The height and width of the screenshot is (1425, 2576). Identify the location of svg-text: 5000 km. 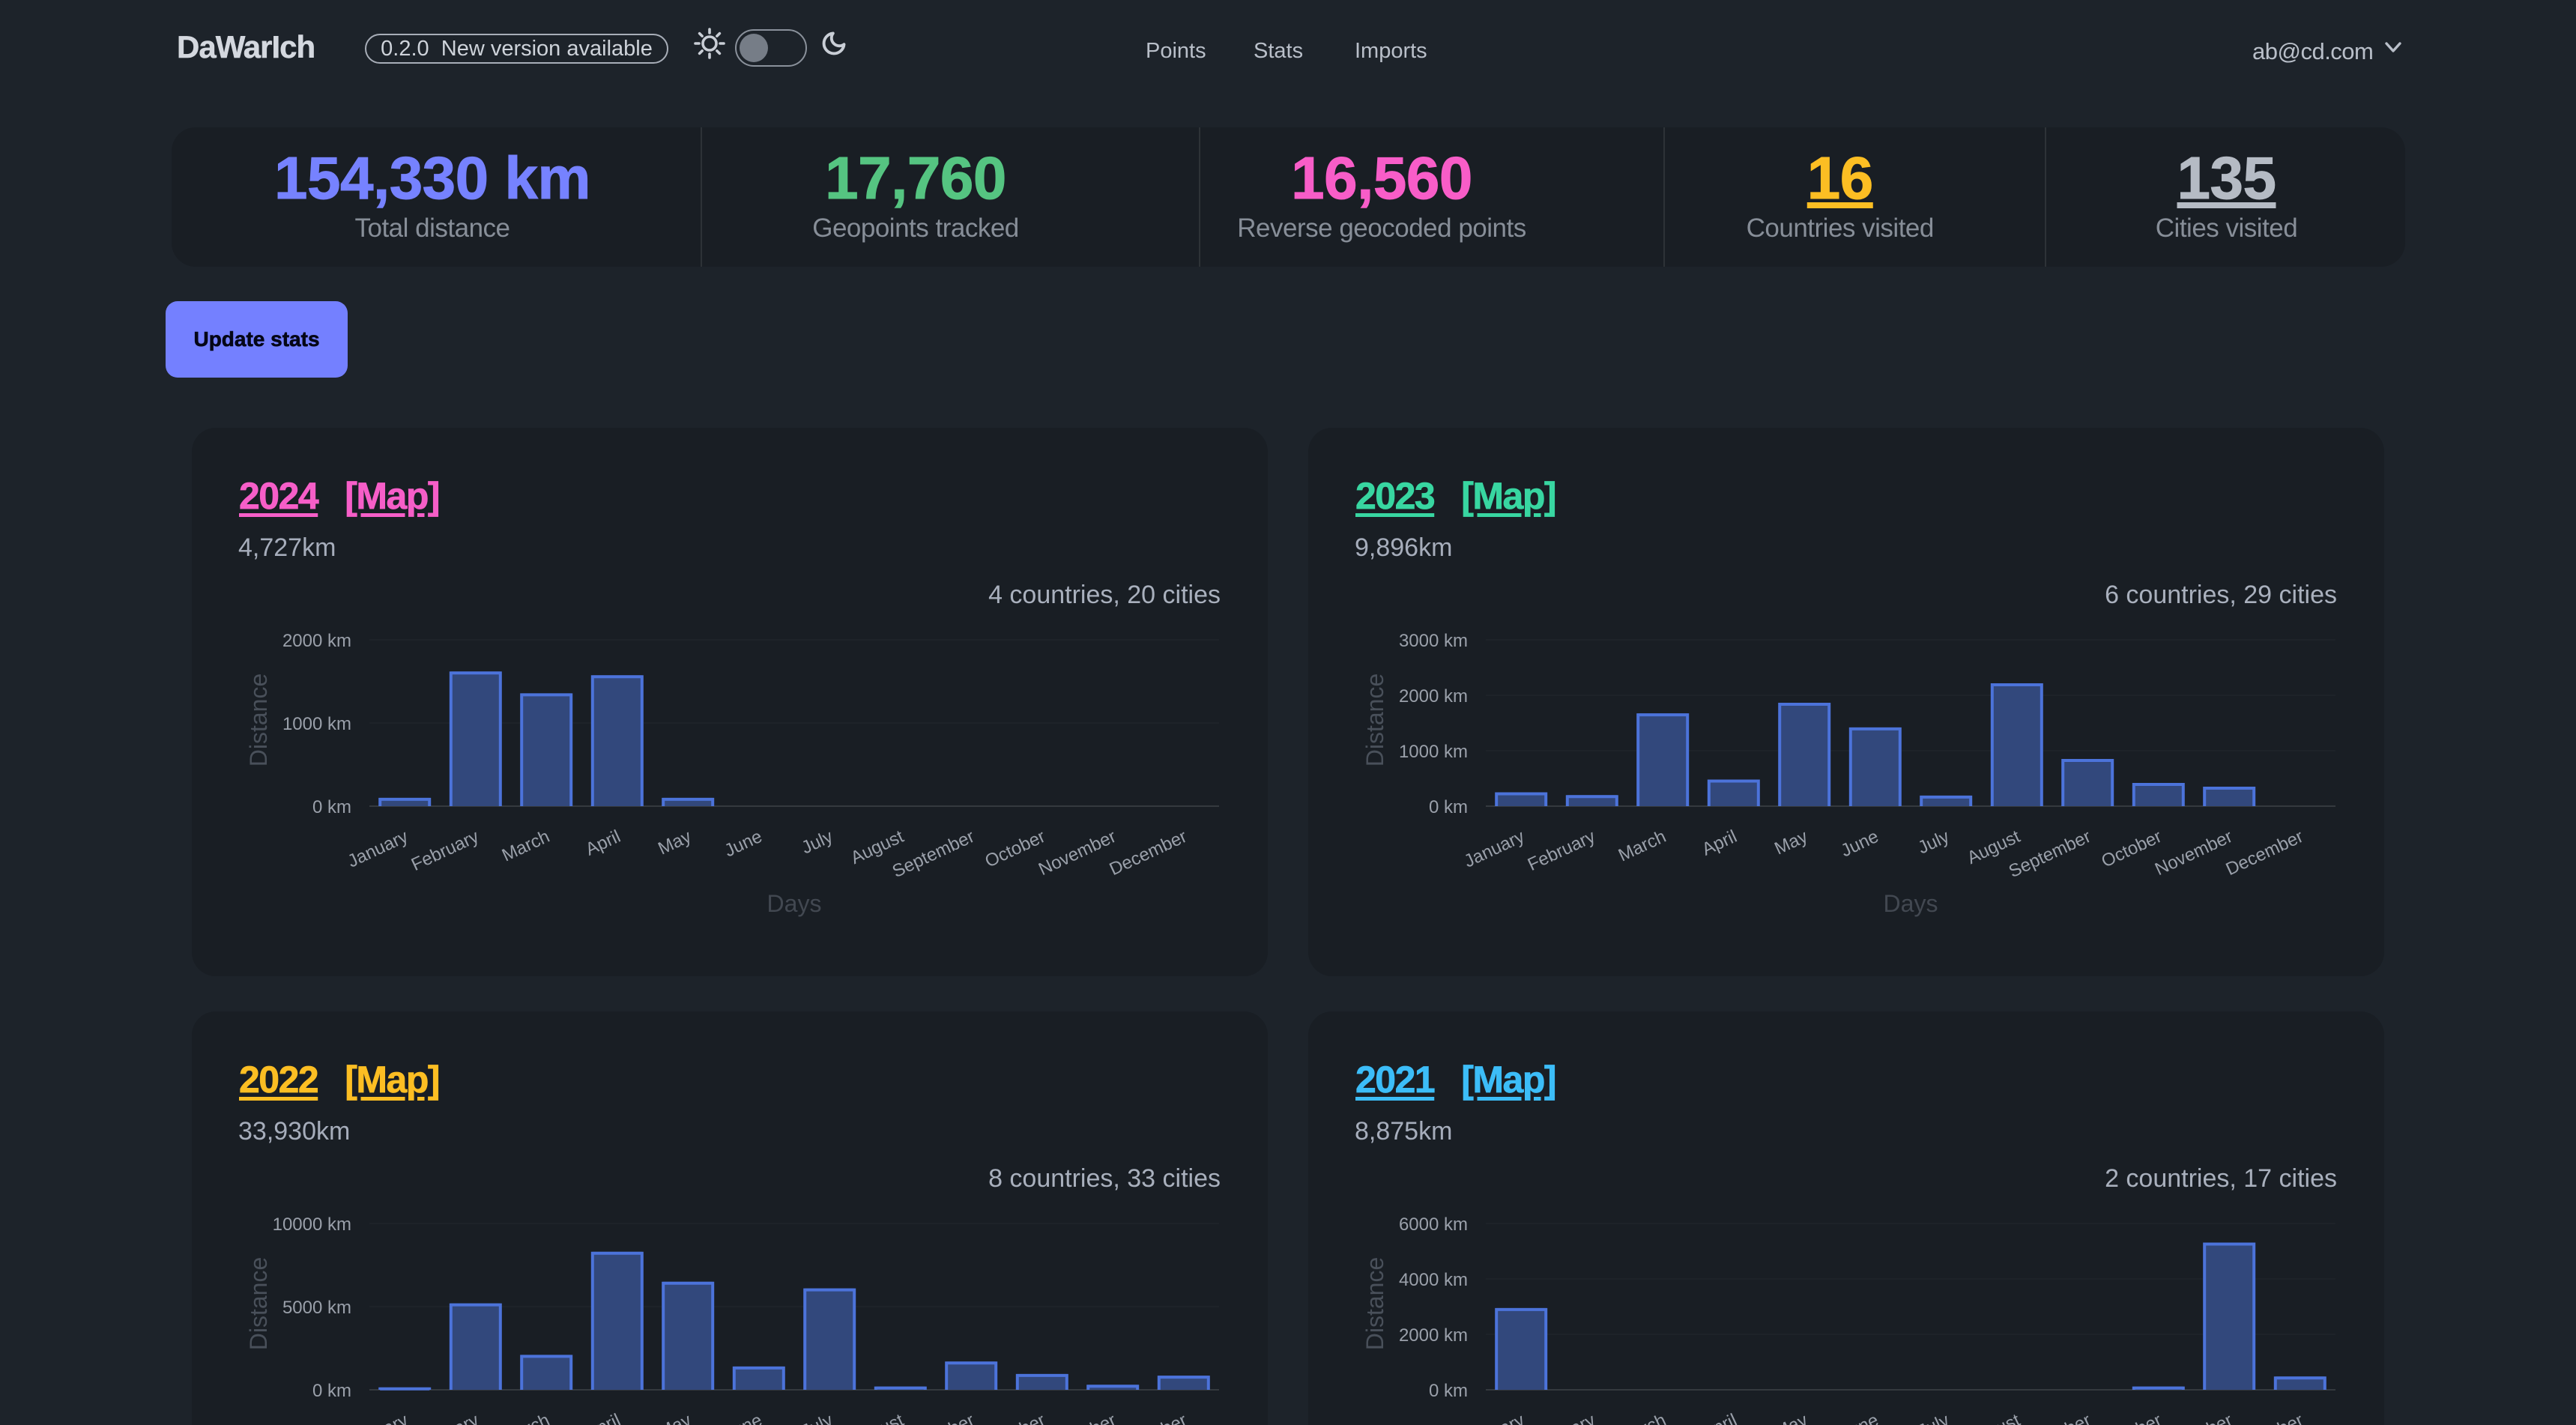
(316, 1308).